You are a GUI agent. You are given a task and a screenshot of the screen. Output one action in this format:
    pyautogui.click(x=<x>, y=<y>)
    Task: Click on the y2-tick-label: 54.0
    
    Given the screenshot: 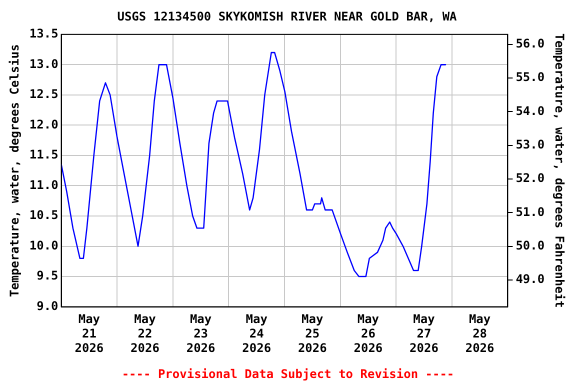 What is the action you would take?
    pyautogui.click(x=530, y=111)
    